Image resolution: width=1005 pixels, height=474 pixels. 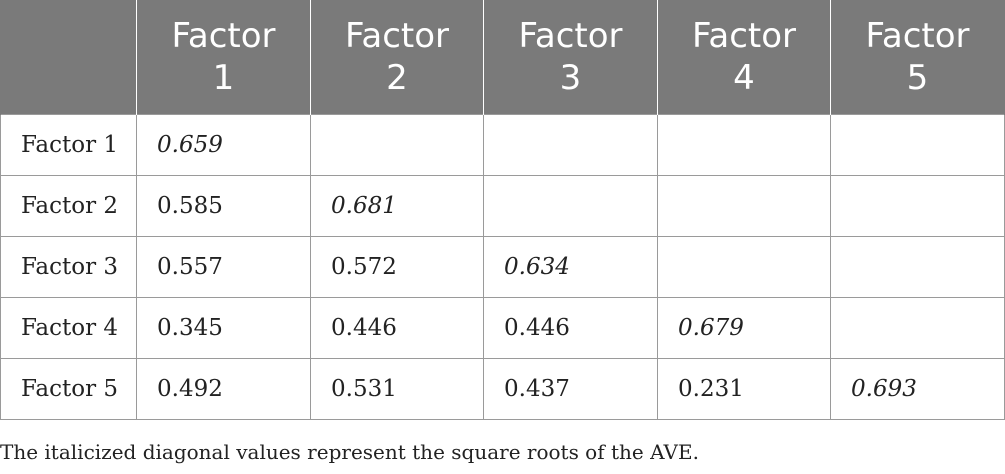 I want to click on table-row: Factor 1 0.659, so click(x=502, y=145).